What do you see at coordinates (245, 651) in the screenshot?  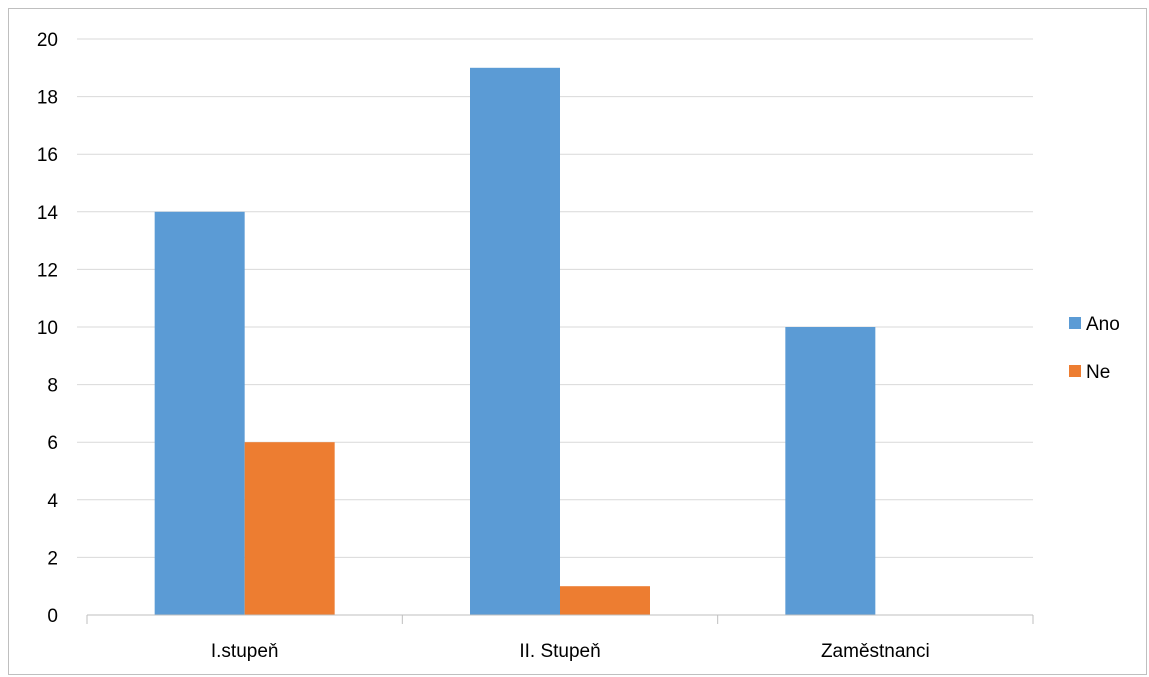 I see `x-tick-label: I.stupeň` at bounding box center [245, 651].